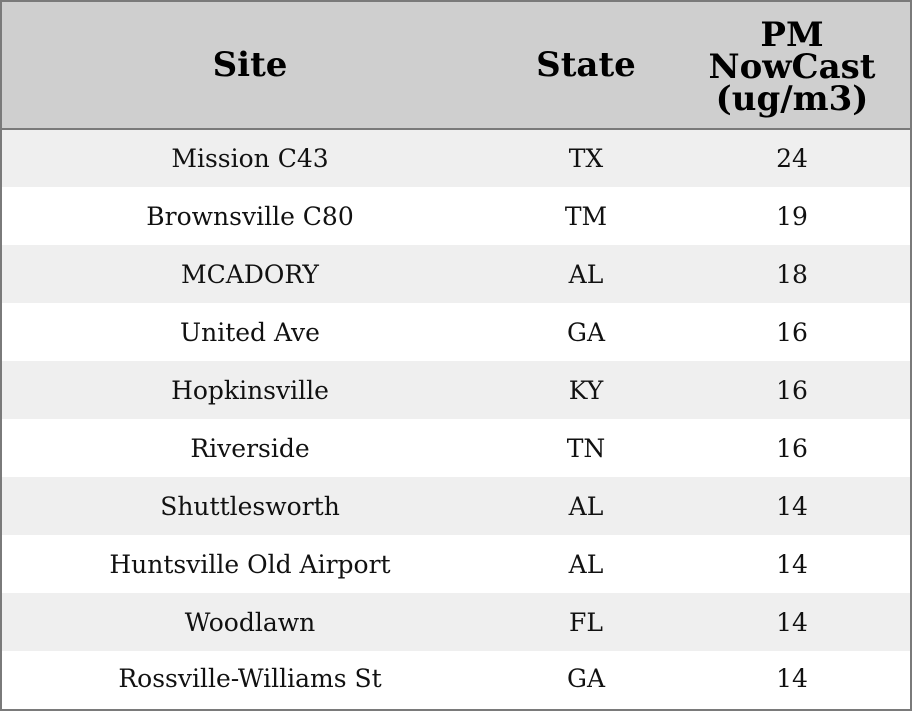 The height and width of the screenshot is (711, 912). What do you see at coordinates (250, 564) in the screenshot?
I see `cell-site: Huntsville Old Airport` at bounding box center [250, 564].